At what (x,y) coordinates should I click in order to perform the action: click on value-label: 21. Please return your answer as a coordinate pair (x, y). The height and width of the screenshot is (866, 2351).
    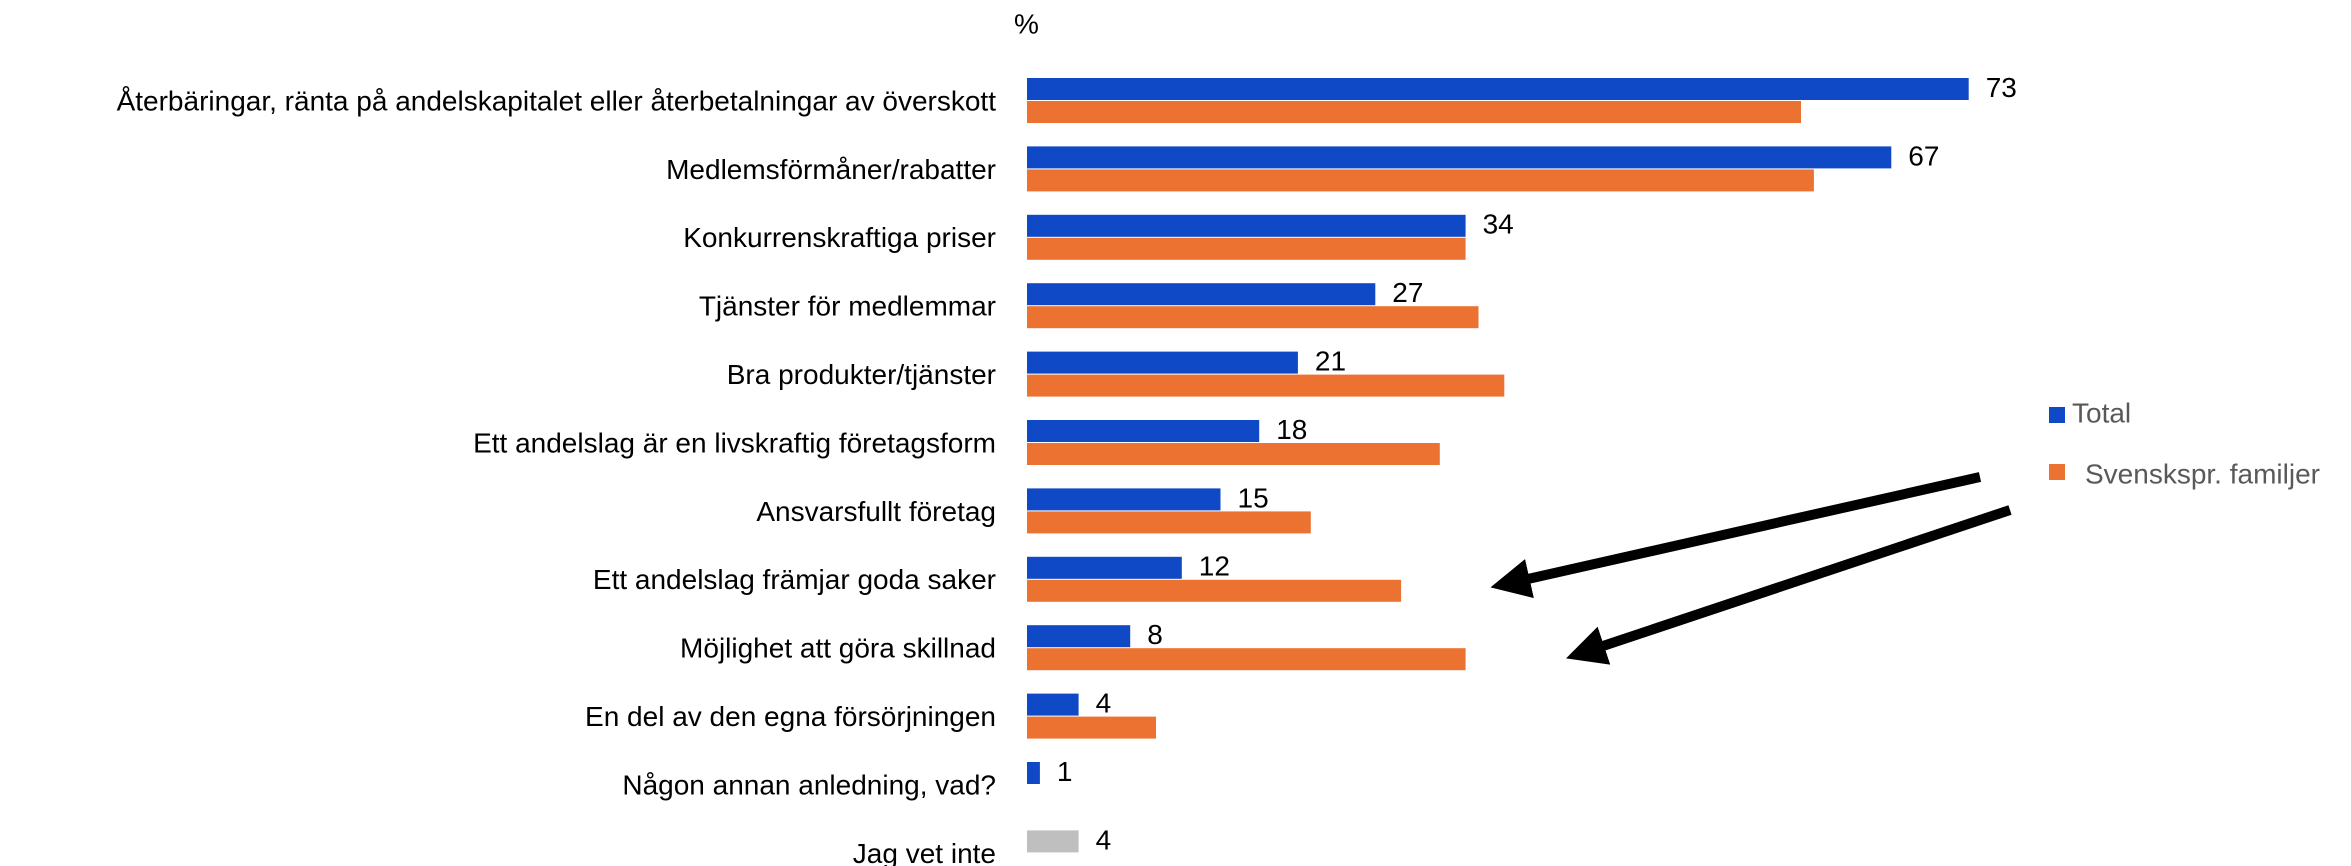
    Looking at the image, I should click on (1330, 360).